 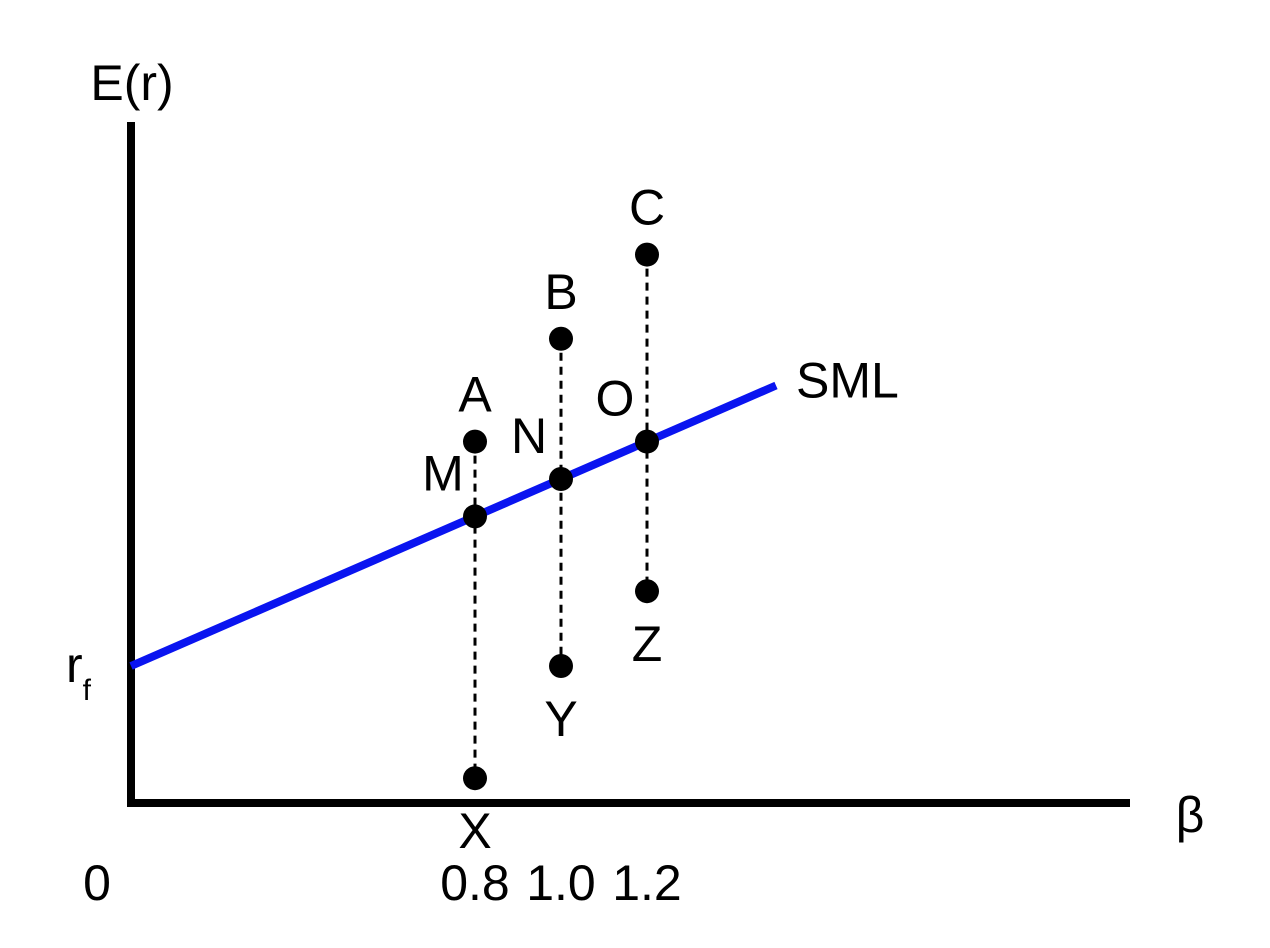 I want to click on rf-label-main: r, so click(x=74, y=665).